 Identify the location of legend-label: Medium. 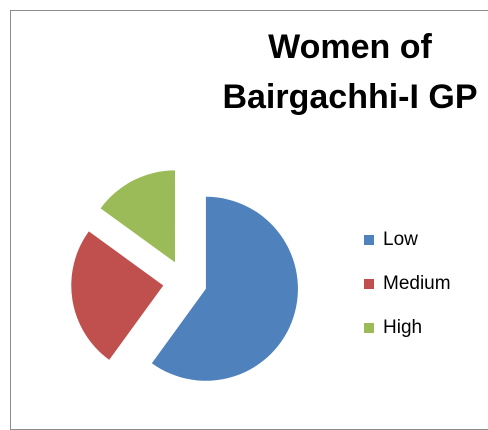
(417, 283).